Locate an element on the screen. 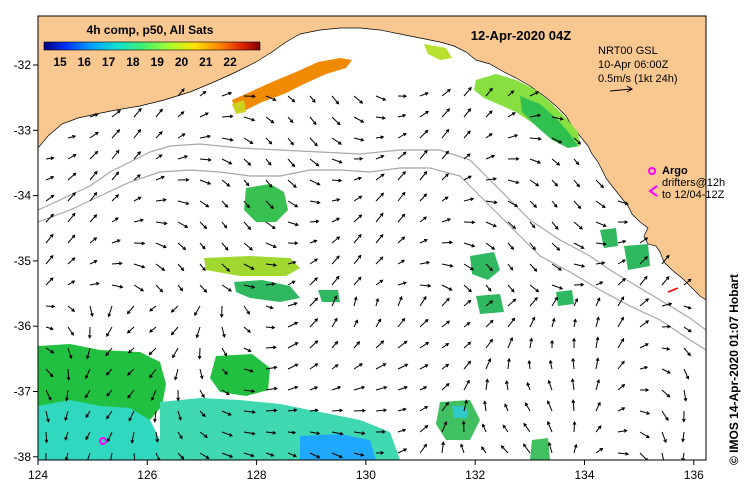 Image resolution: width=749 pixels, height=496 pixels. x-tick-label: 124 is located at coordinates (38, 475).